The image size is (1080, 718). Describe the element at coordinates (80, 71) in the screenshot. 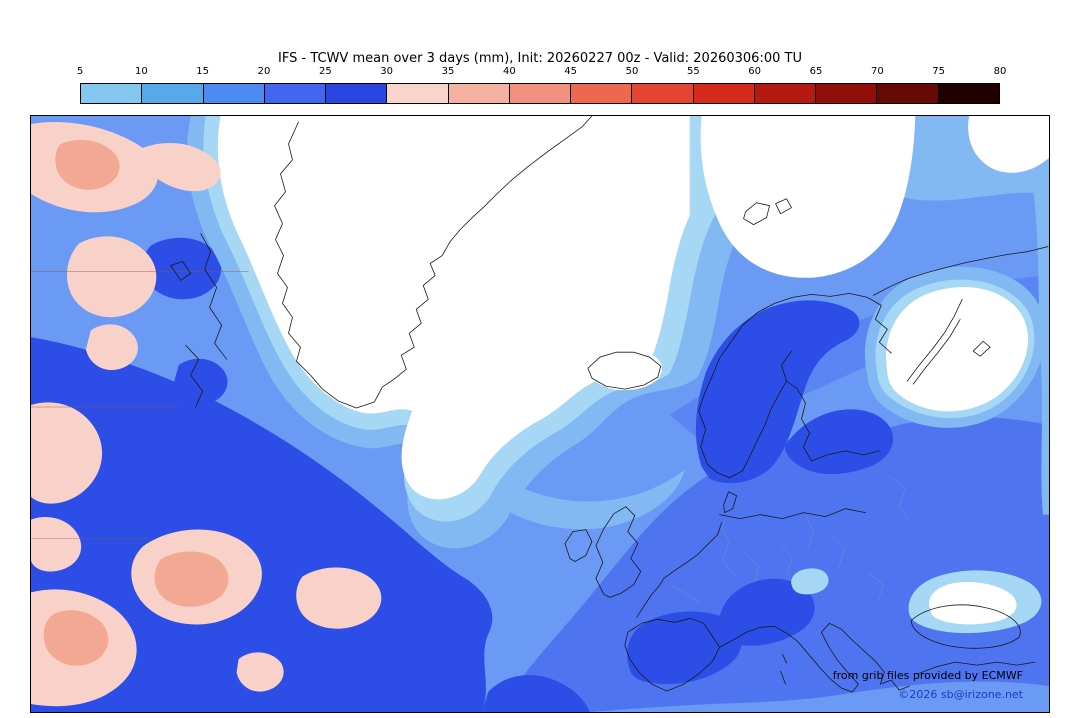

I see `colorbar-tick-label: 5` at that location.